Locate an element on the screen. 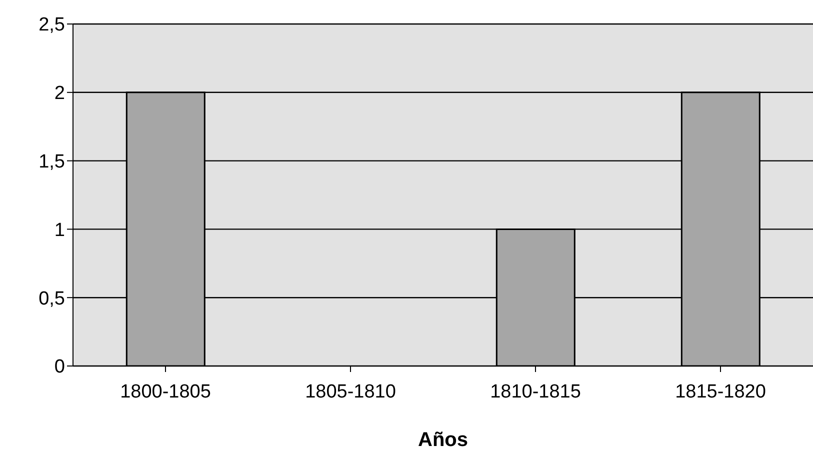 The image size is (813, 458). y-tick-label: 0 is located at coordinates (59, 367).